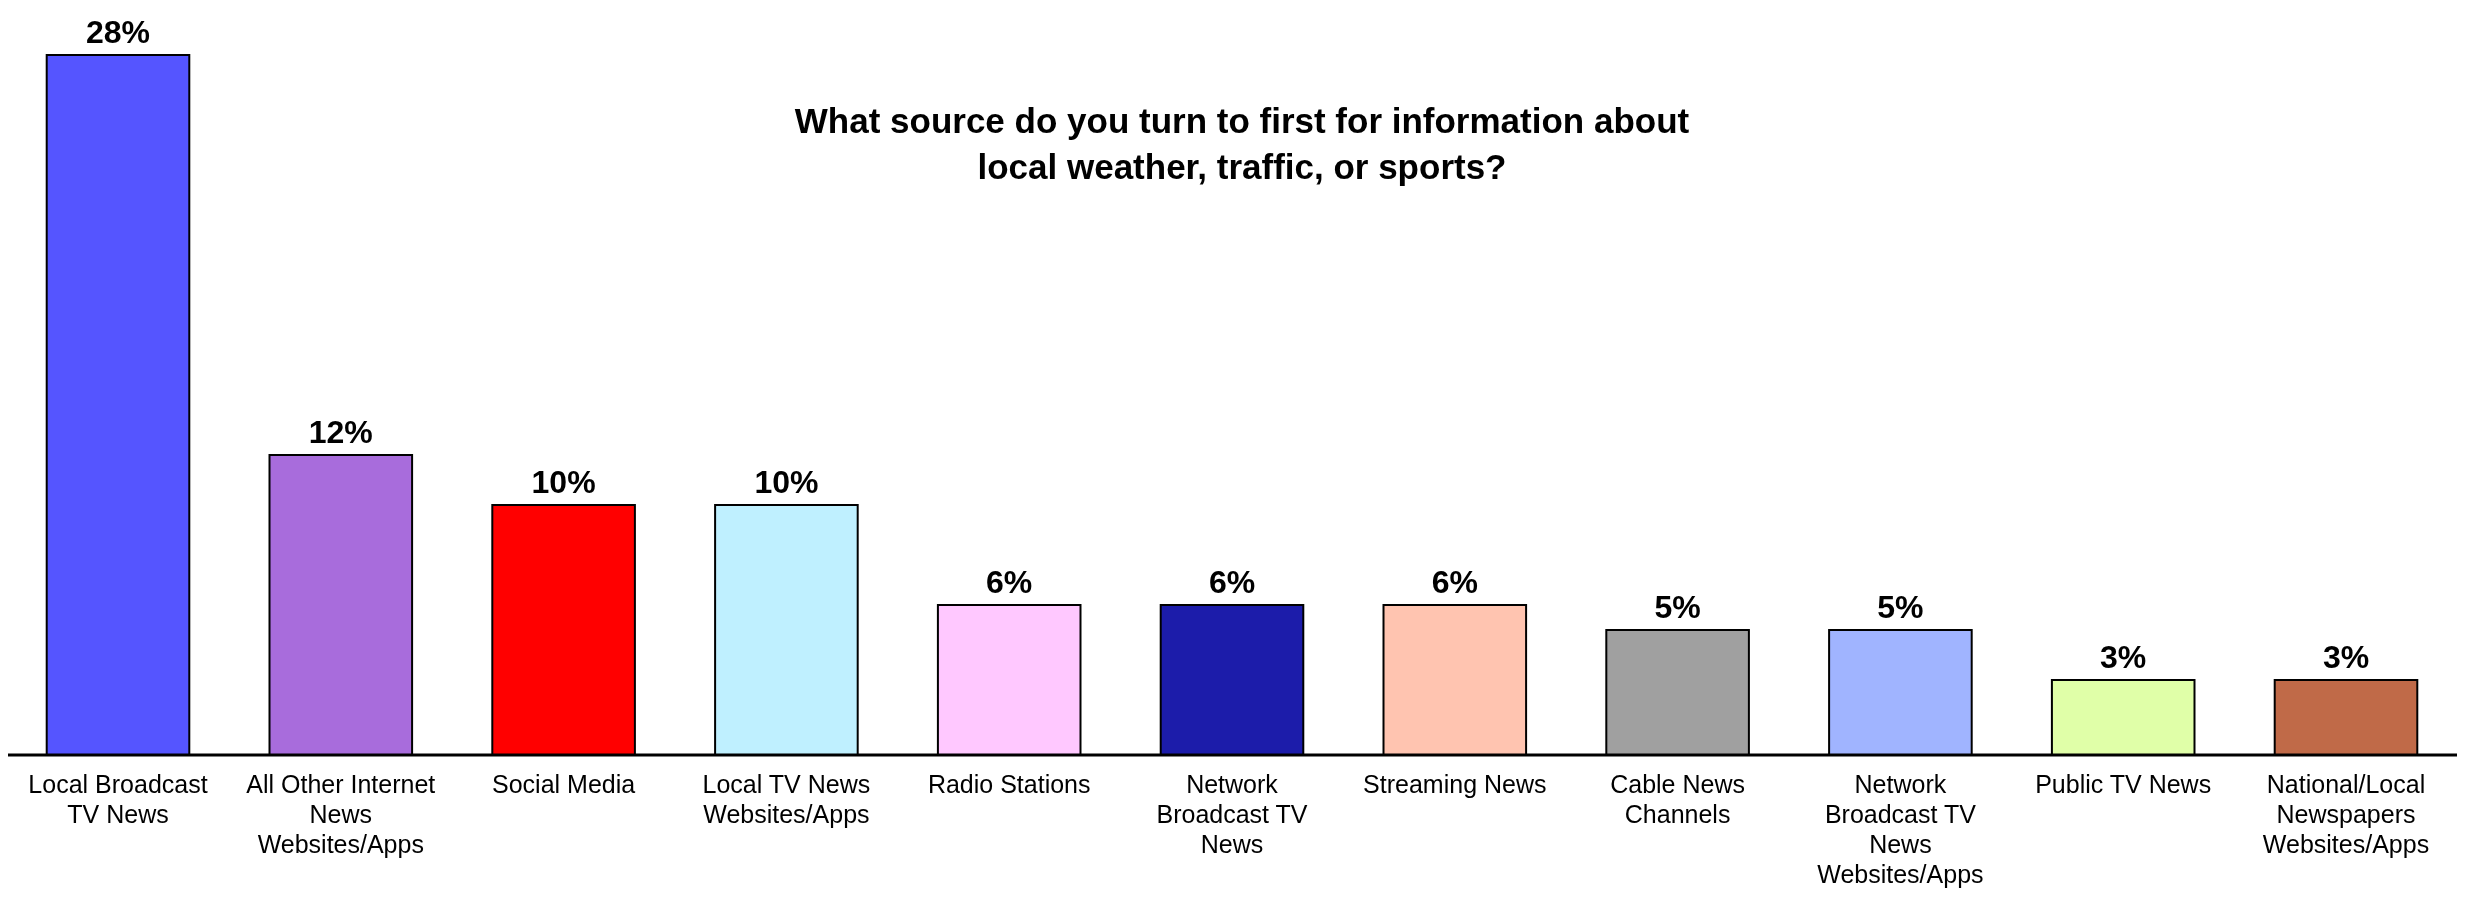 This screenshot has width=2465, height=901. Describe the element at coordinates (1455, 784) in the screenshot. I see `x-tick-label: Streaming News` at that location.